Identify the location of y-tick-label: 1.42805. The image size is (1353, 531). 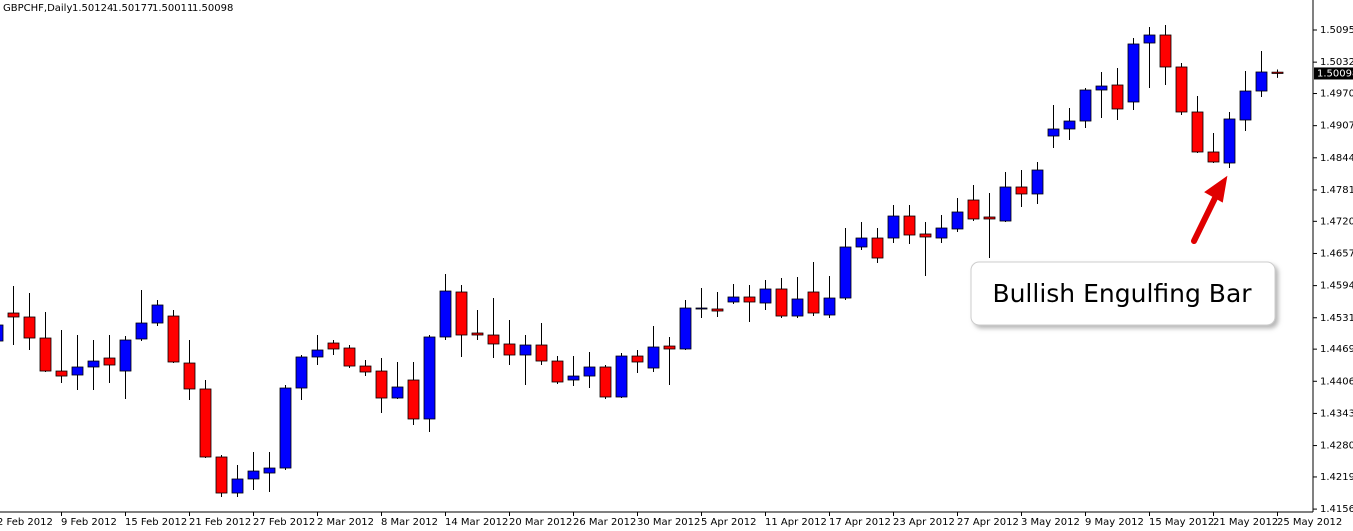
(1336, 446).